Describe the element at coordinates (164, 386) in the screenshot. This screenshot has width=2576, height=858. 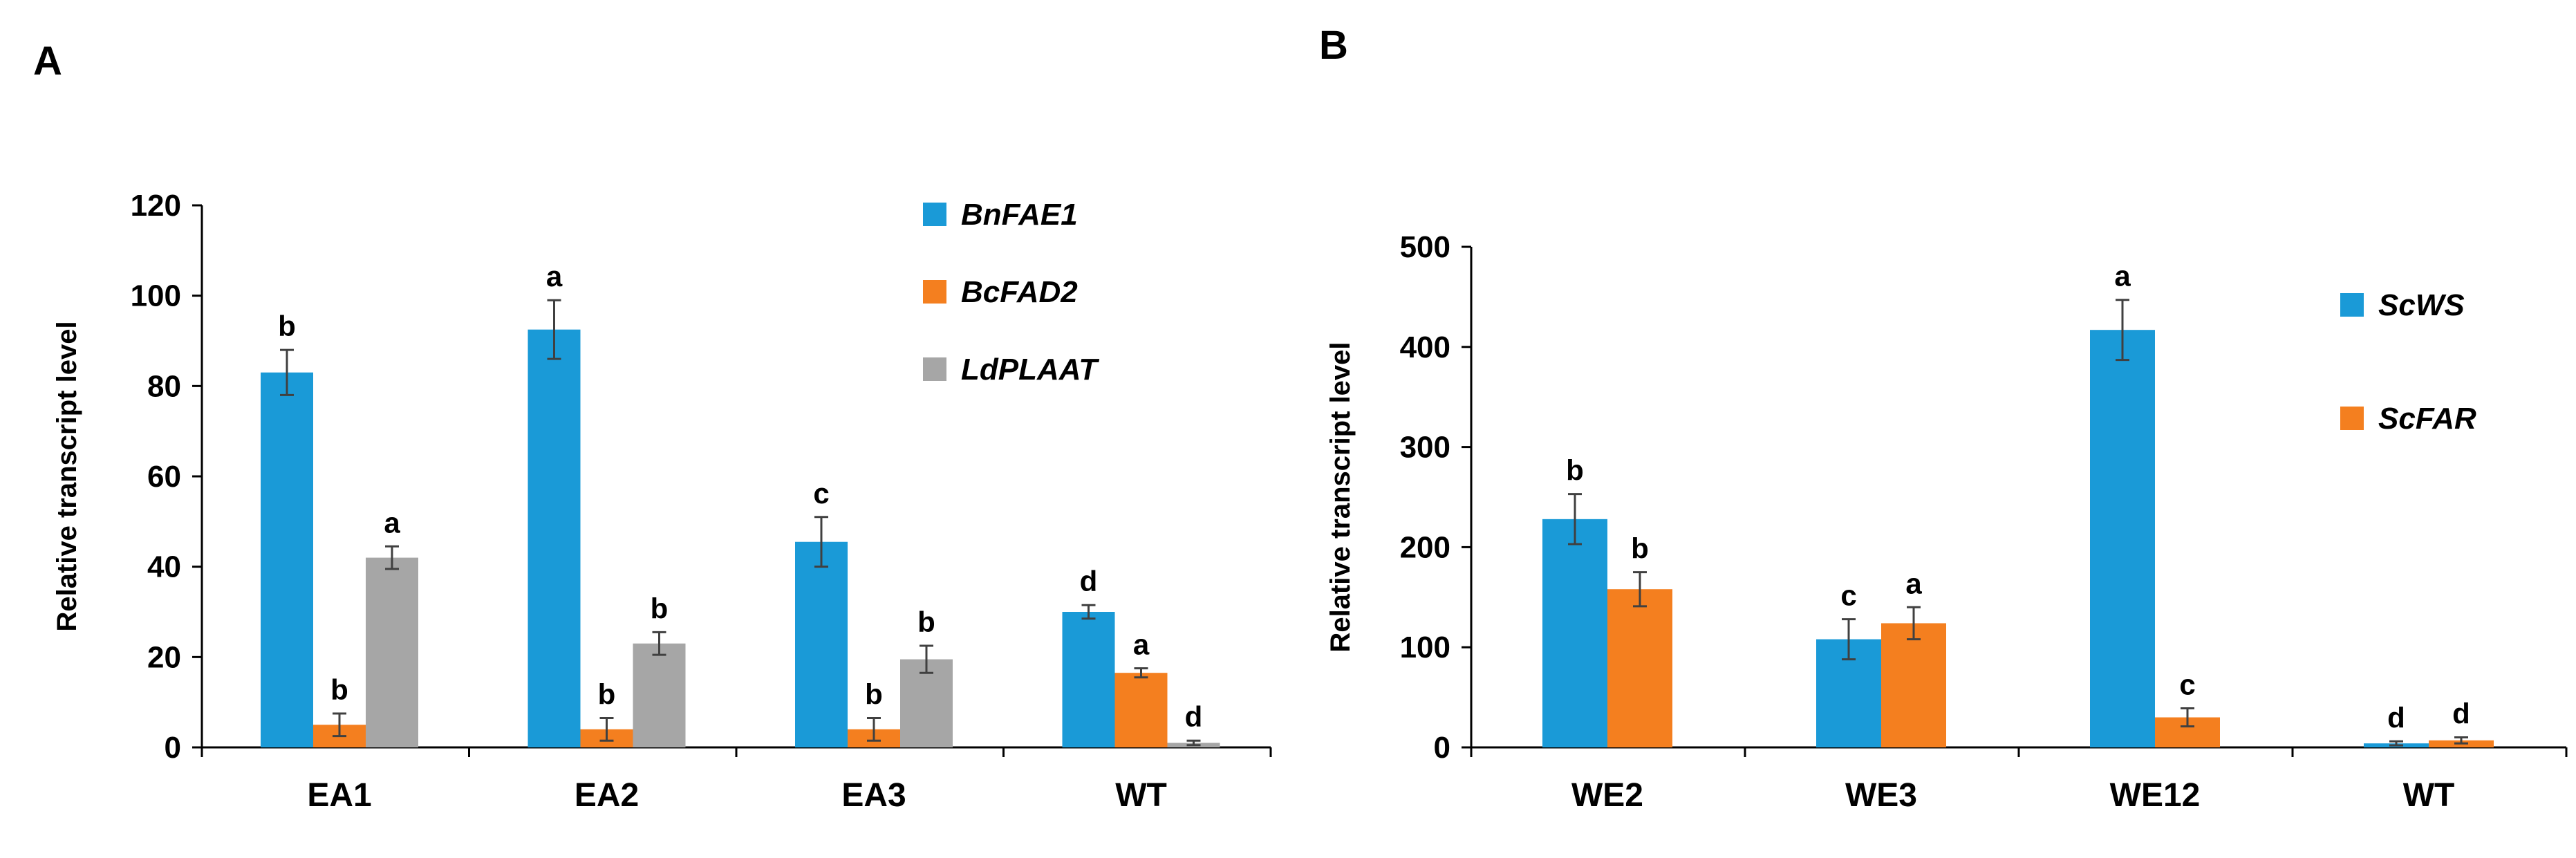
I see `y-tick-label: 80` at that location.